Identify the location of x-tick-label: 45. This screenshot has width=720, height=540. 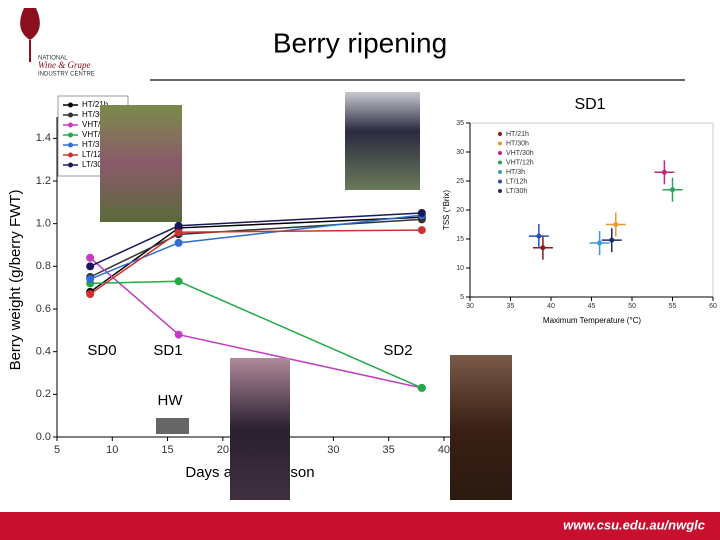
(592, 306).